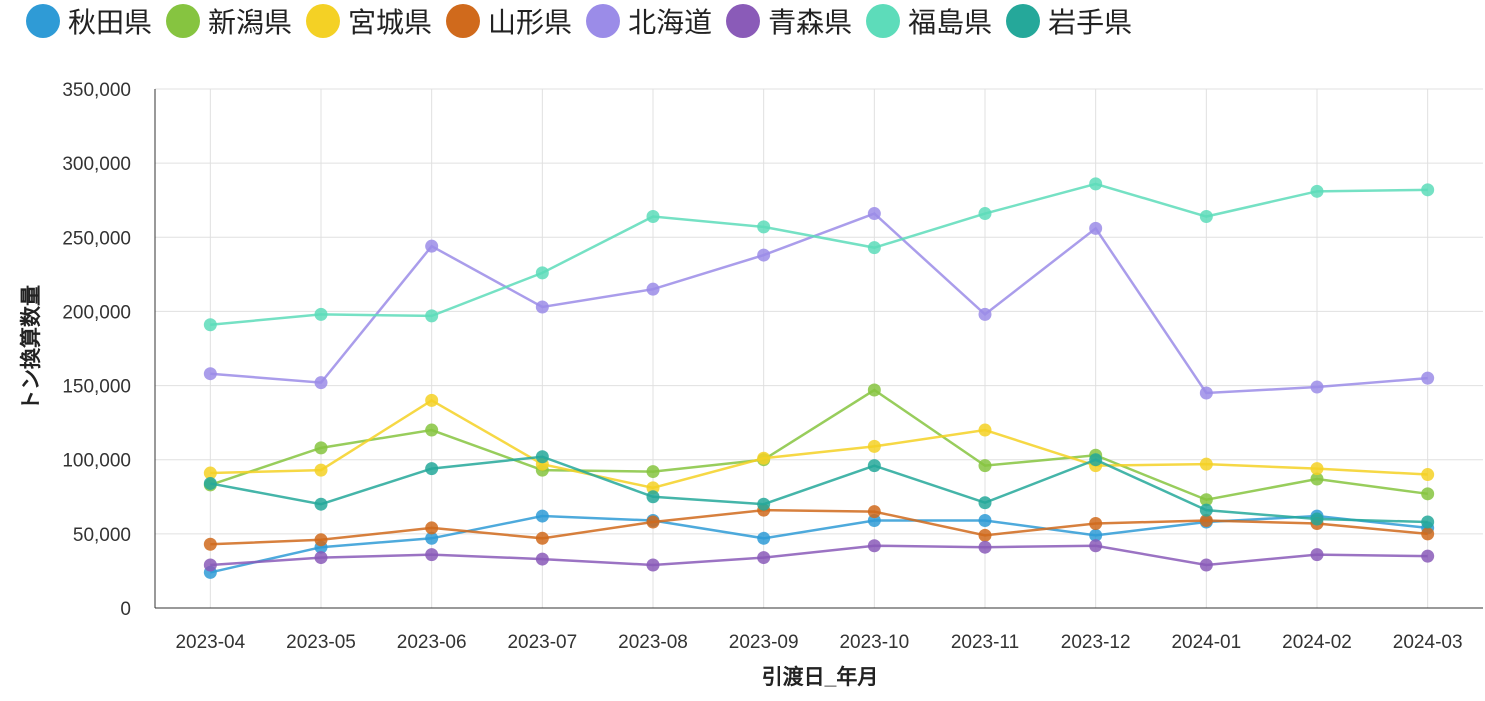 The width and height of the screenshot is (1485, 701). I want to click on legend: 秋田県 新潟県 宮城県 山形県 北海道 青森県 福島県 岩手県, so click(586, 21).